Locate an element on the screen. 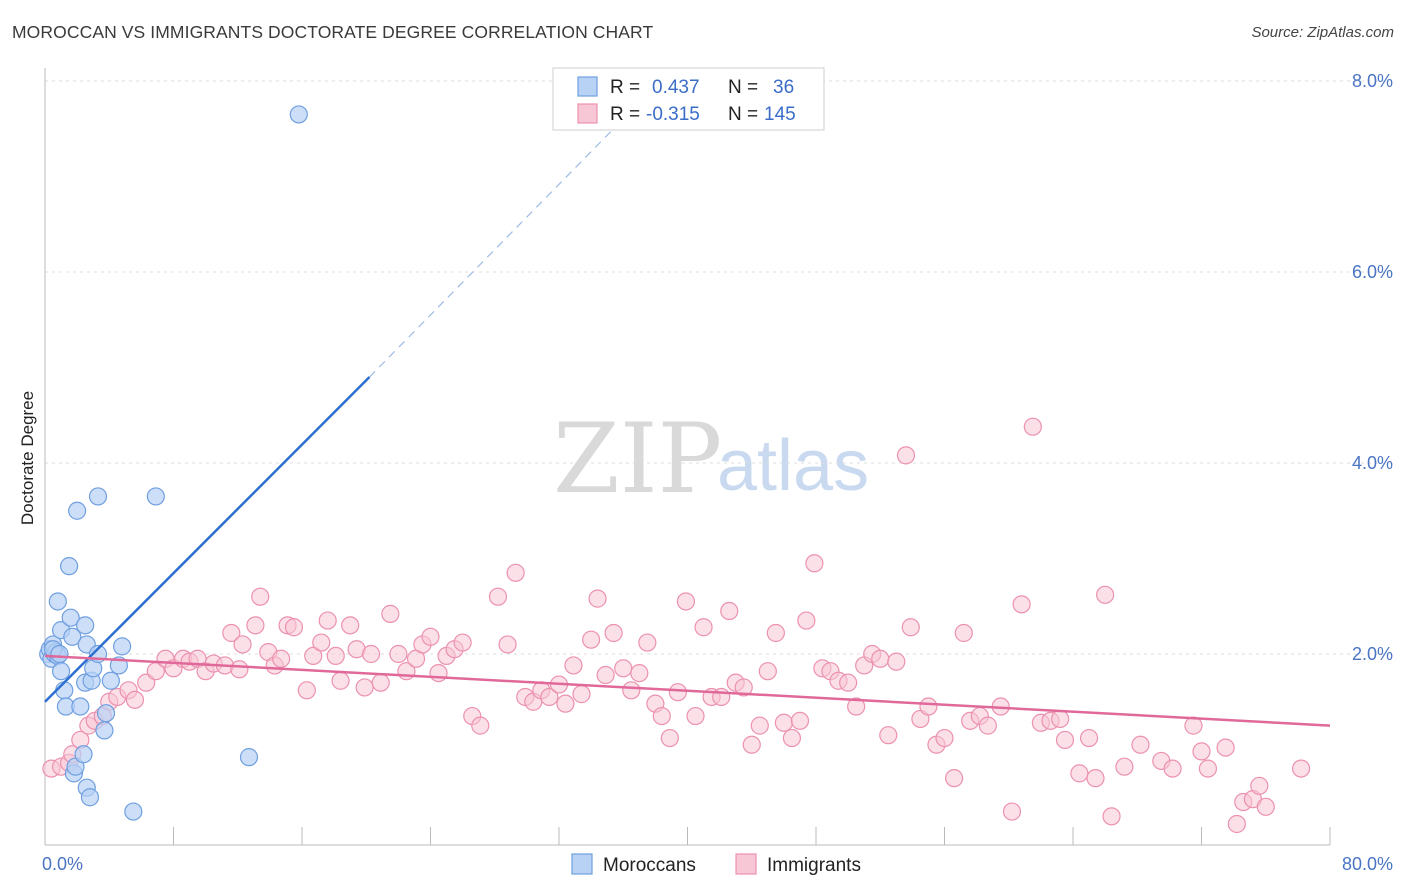 The width and height of the screenshot is (1406, 892). moroccans-trend-line is located at coordinates (207, 539).